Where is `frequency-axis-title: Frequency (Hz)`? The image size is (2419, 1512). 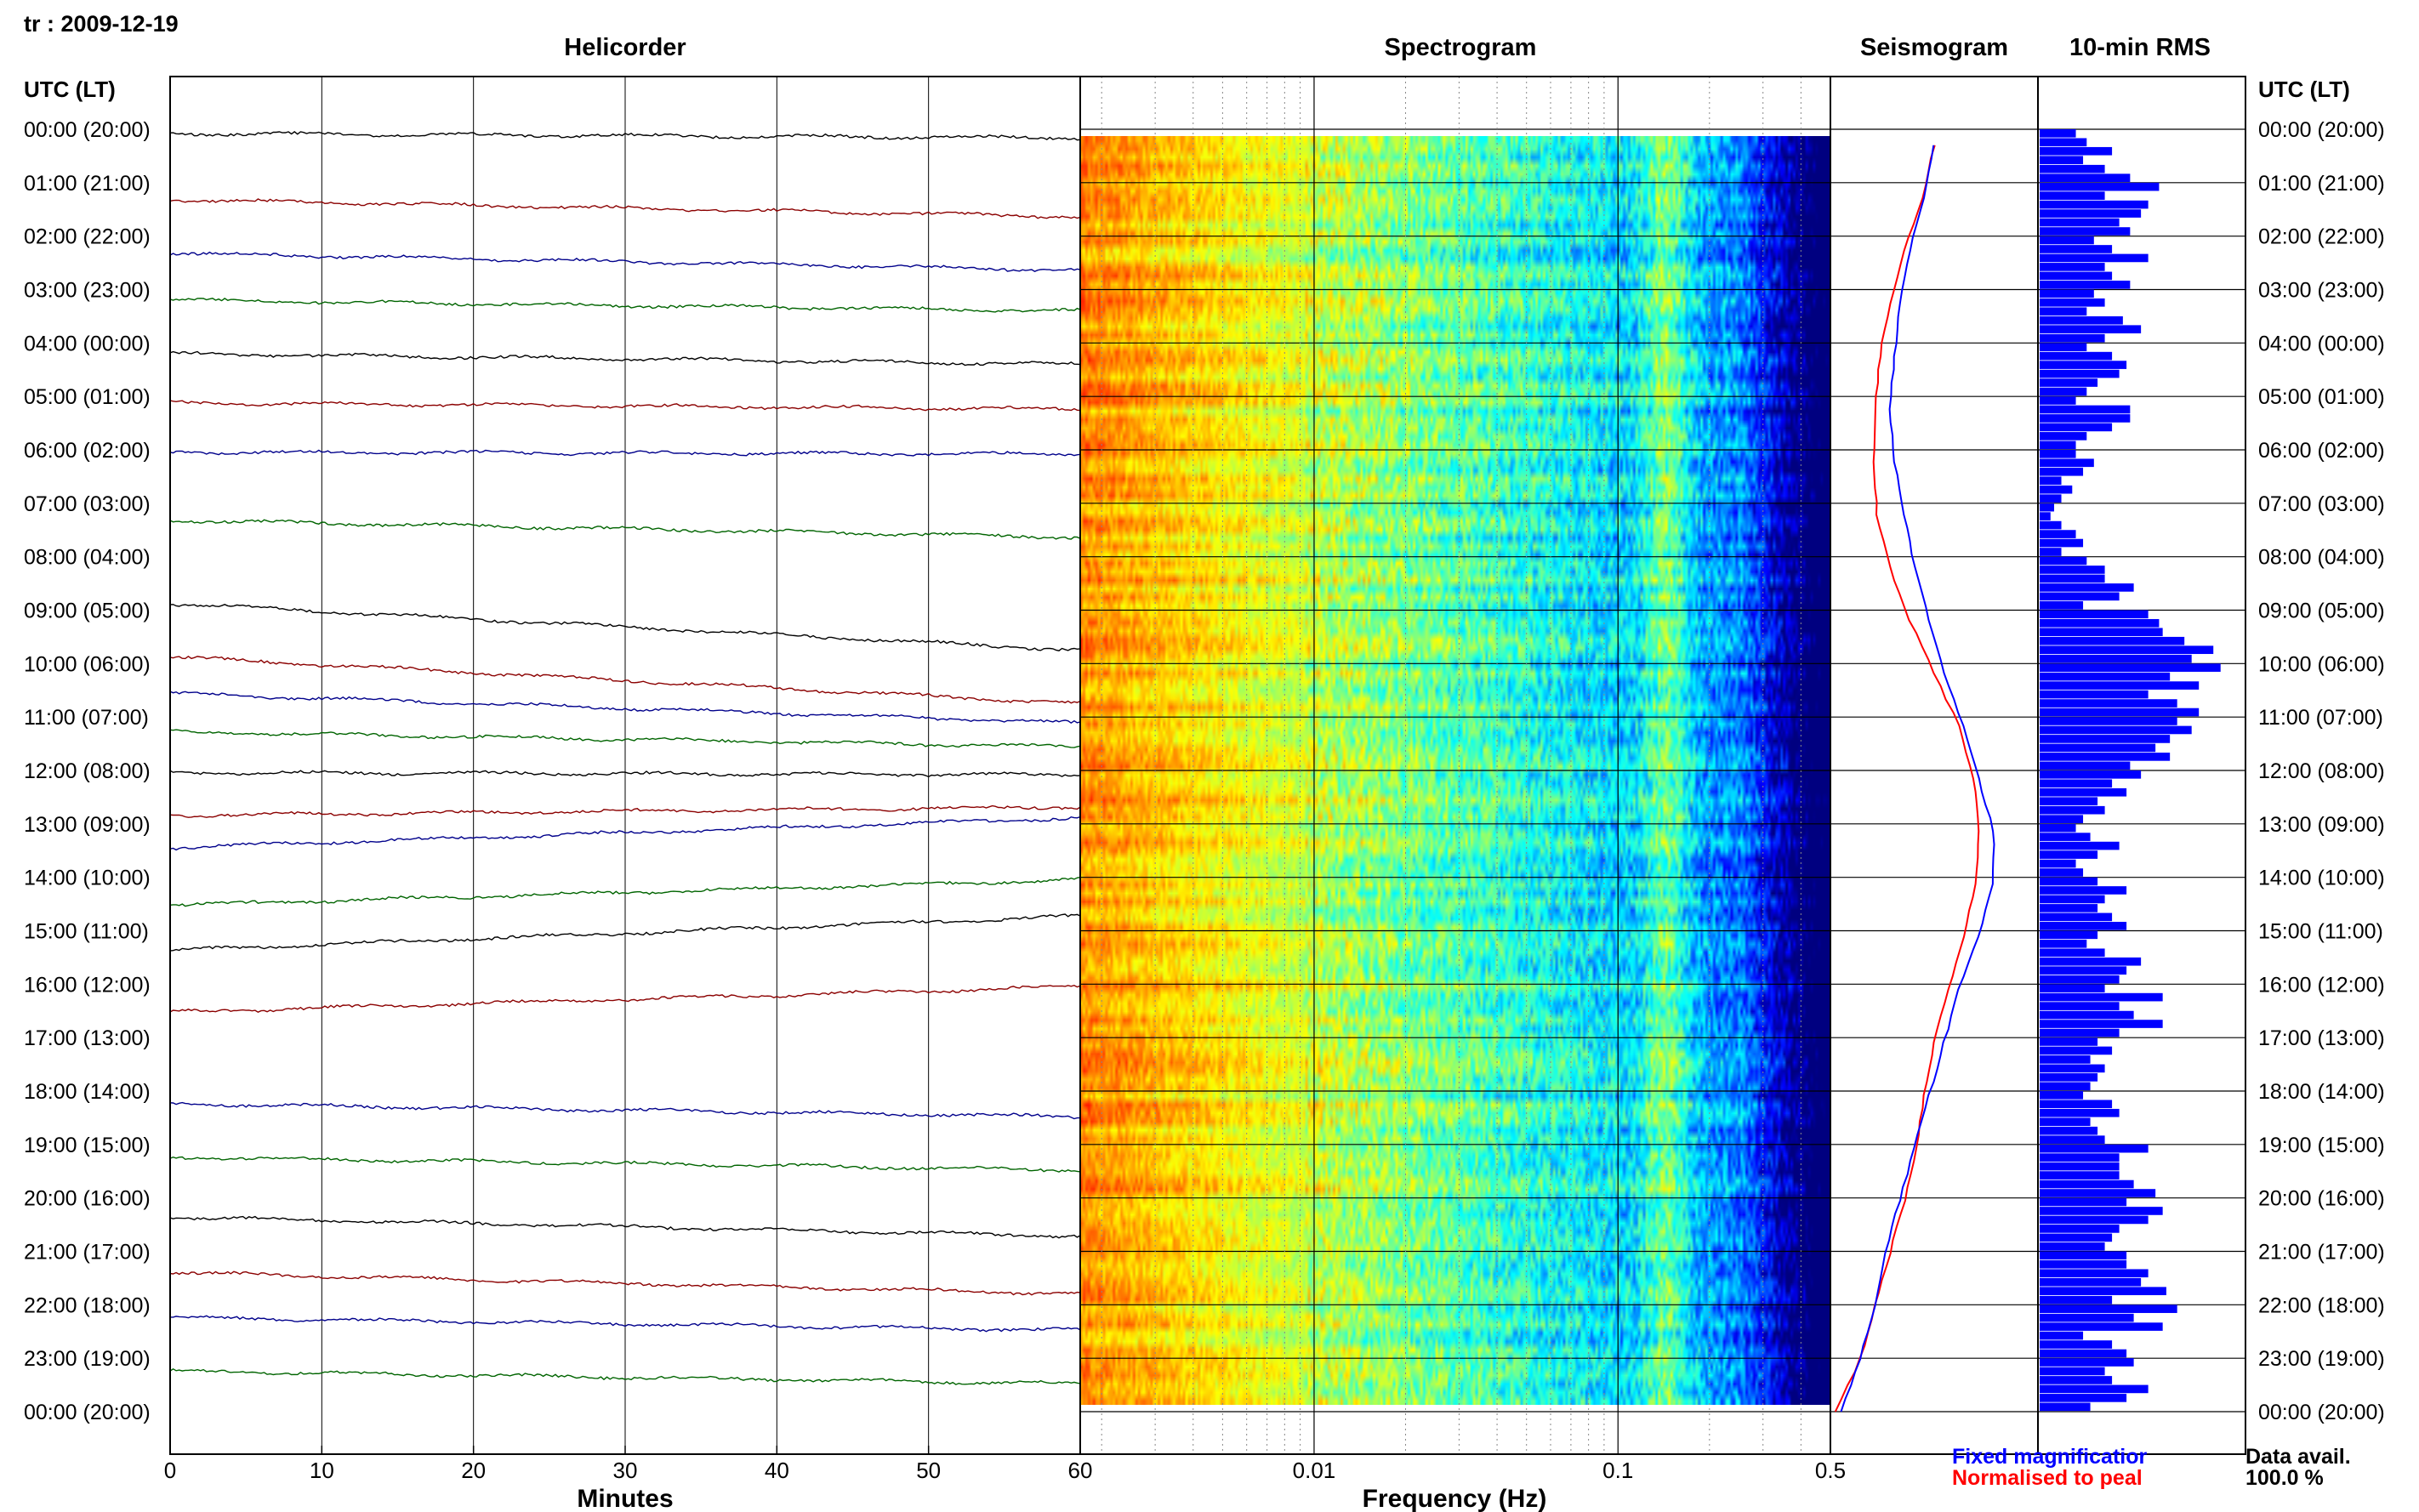 frequency-axis-title: Frequency (Hz) is located at coordinates (1455, 1498).